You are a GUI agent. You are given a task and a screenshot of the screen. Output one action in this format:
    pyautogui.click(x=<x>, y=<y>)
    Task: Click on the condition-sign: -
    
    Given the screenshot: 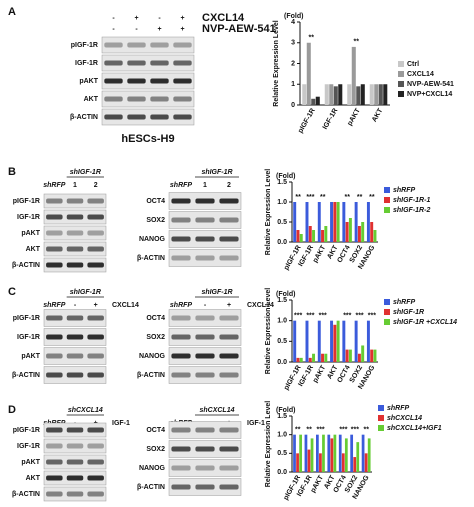 What is the action you would take?
    pyautogui.click(x=113, y=29)
    